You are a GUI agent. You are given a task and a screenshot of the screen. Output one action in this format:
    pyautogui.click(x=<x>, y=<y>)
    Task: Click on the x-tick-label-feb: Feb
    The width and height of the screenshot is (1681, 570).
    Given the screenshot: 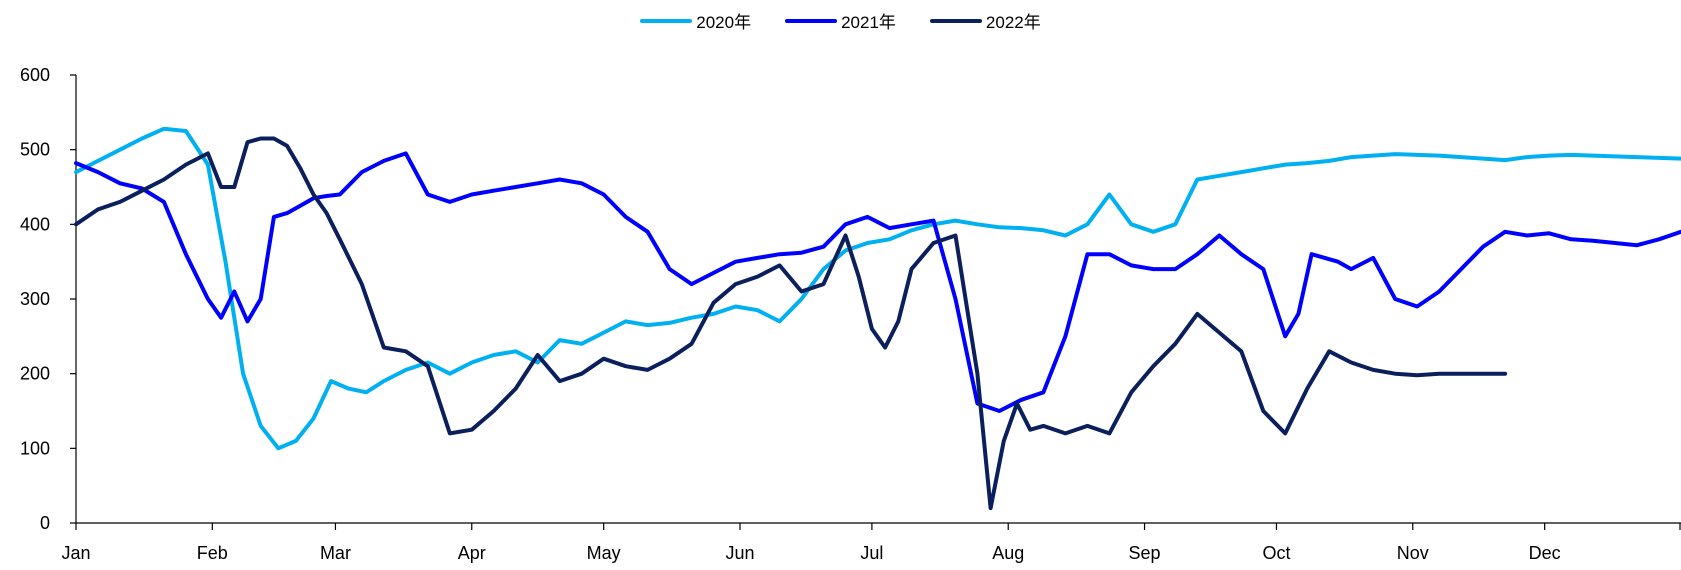 What is the action you would take?
    pyautogui.click(x=212, y=553)
    